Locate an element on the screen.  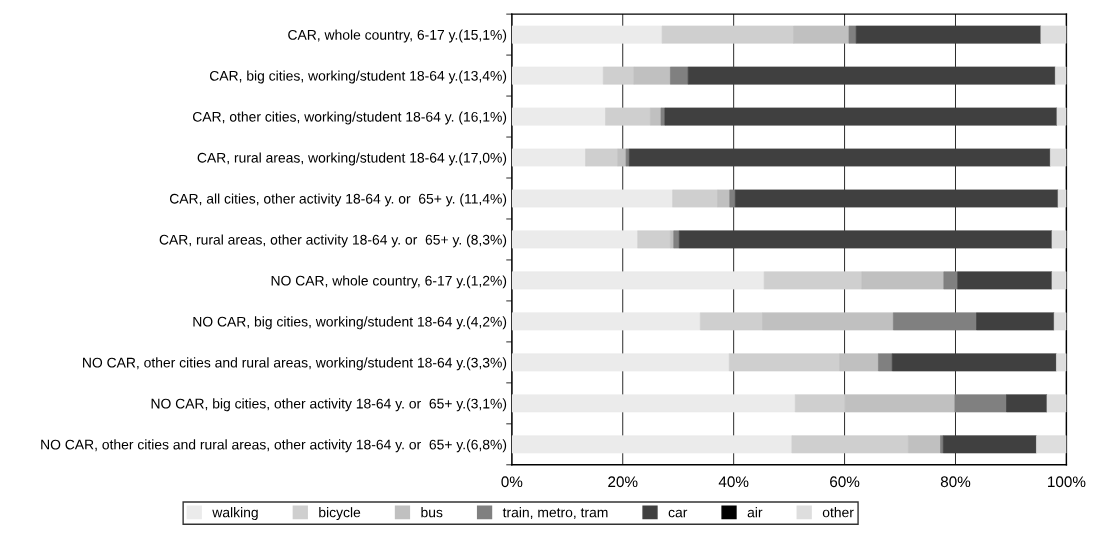
x-tick-label: 20% is located at coordinates (623, 482).